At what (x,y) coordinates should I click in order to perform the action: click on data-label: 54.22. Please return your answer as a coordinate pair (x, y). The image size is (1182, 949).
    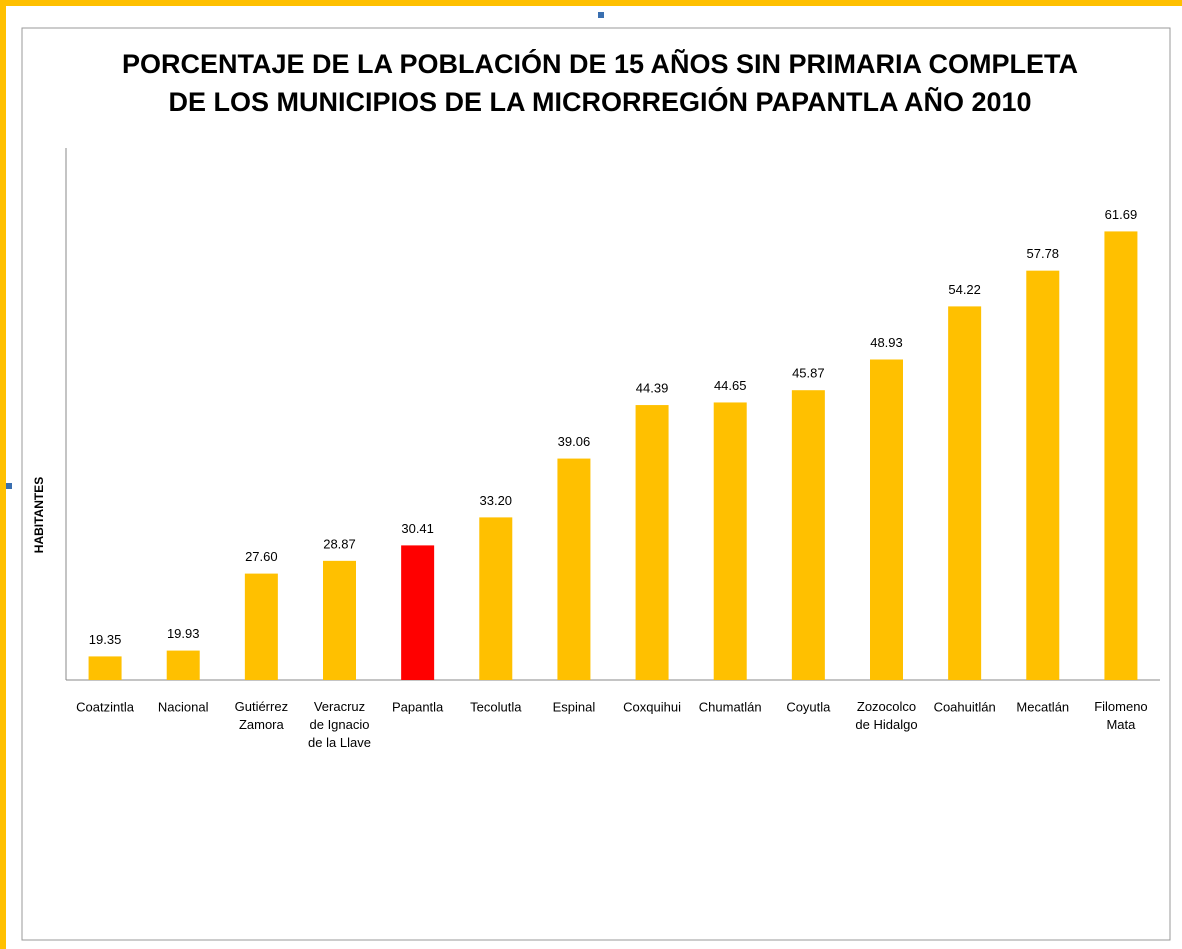
    Looking at the image, I should click on (964, 289).